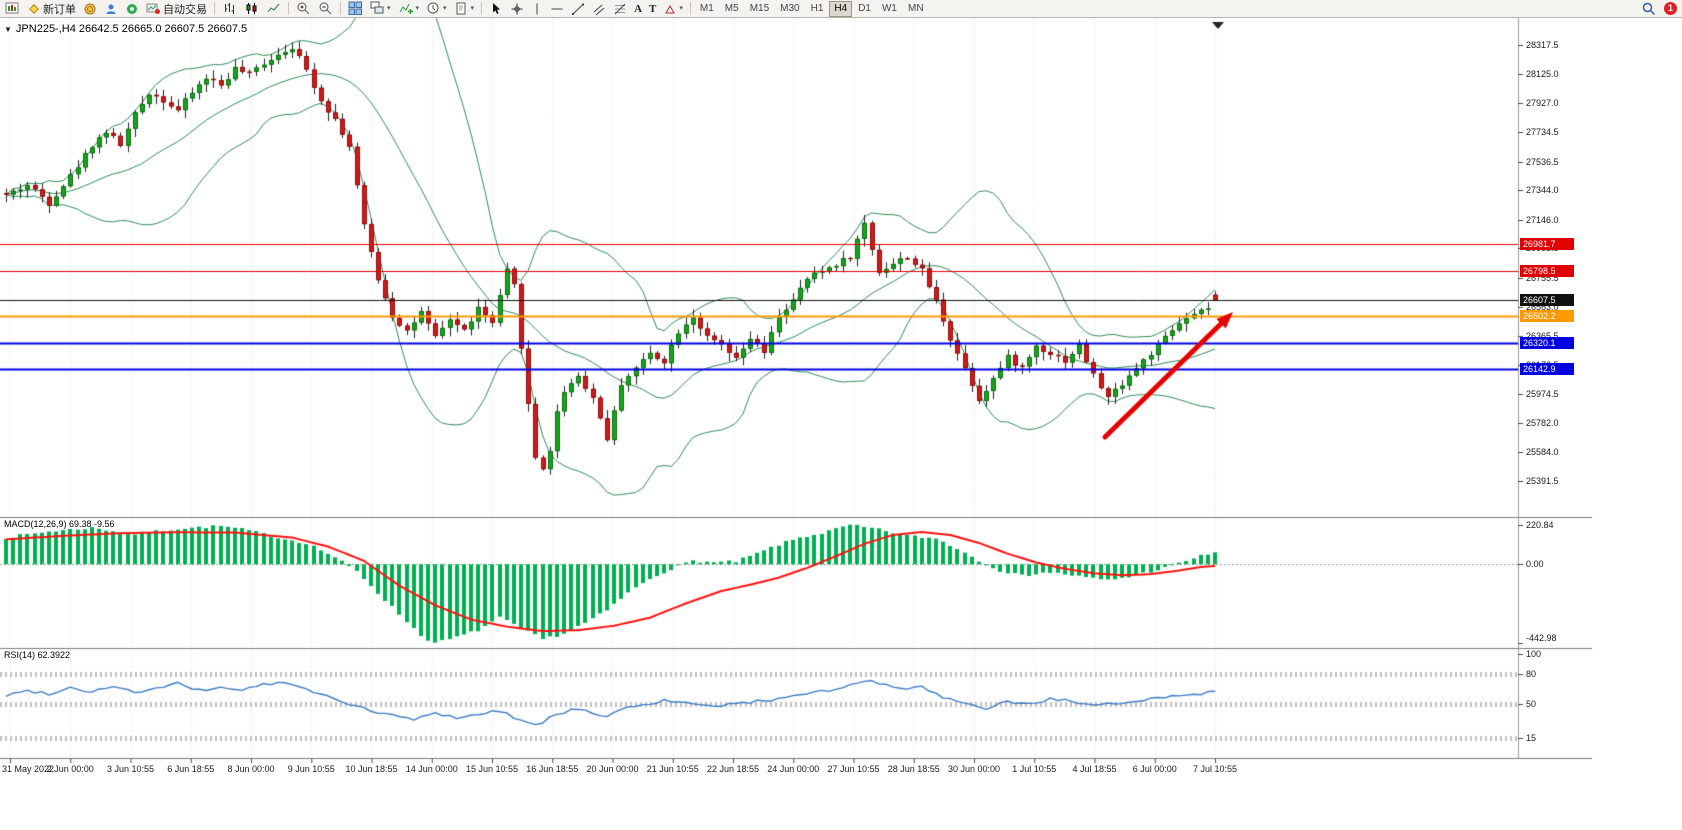 The height and width of the screenshot is (830, 1682). Describe the element at coordinates (796, 769) in the screenshot. I see `time-axis` at that location.